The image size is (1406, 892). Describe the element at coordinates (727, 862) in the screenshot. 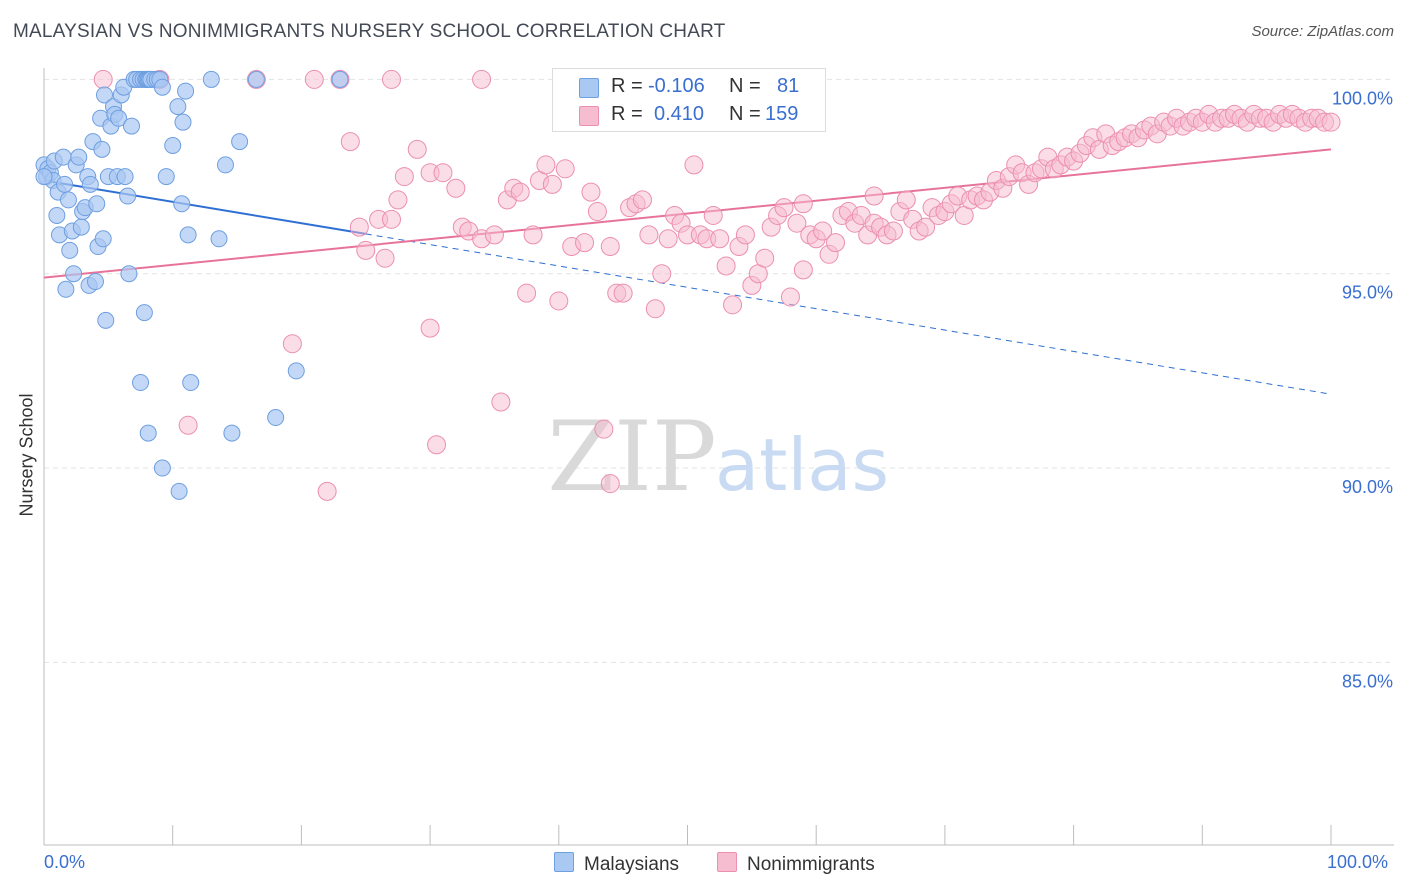

I see `legend-swatch-pink` at that location.